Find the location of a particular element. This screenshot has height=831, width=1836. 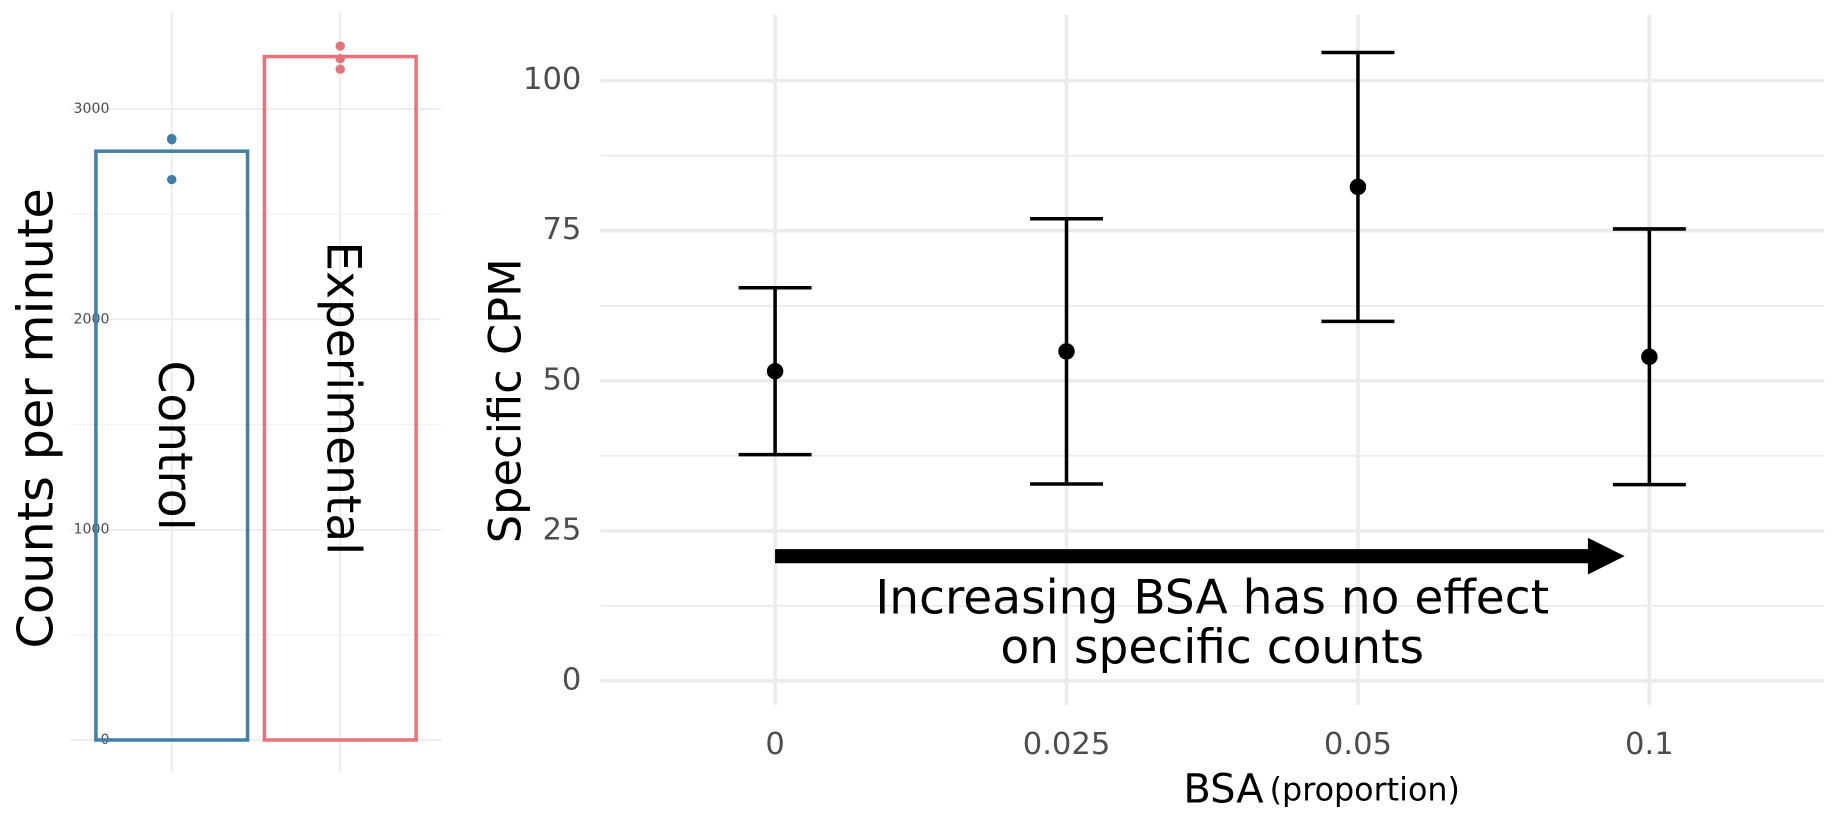

bar-label: Control is located at coordinates (174, 446).